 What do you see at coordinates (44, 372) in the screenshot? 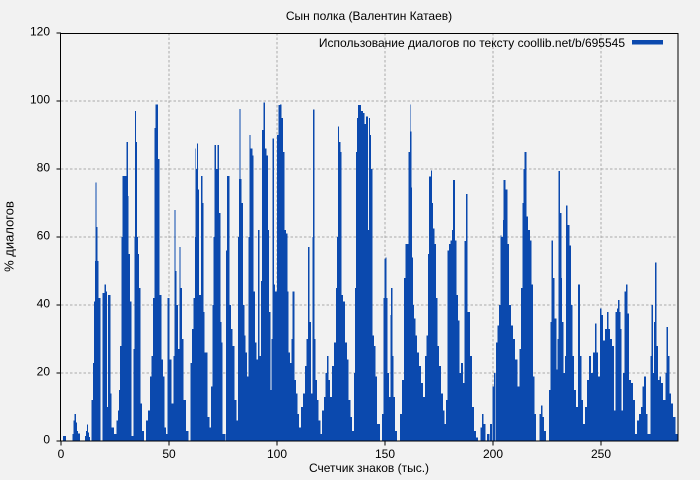
I see `svg-text: 20` at bounding box center [44, 372].